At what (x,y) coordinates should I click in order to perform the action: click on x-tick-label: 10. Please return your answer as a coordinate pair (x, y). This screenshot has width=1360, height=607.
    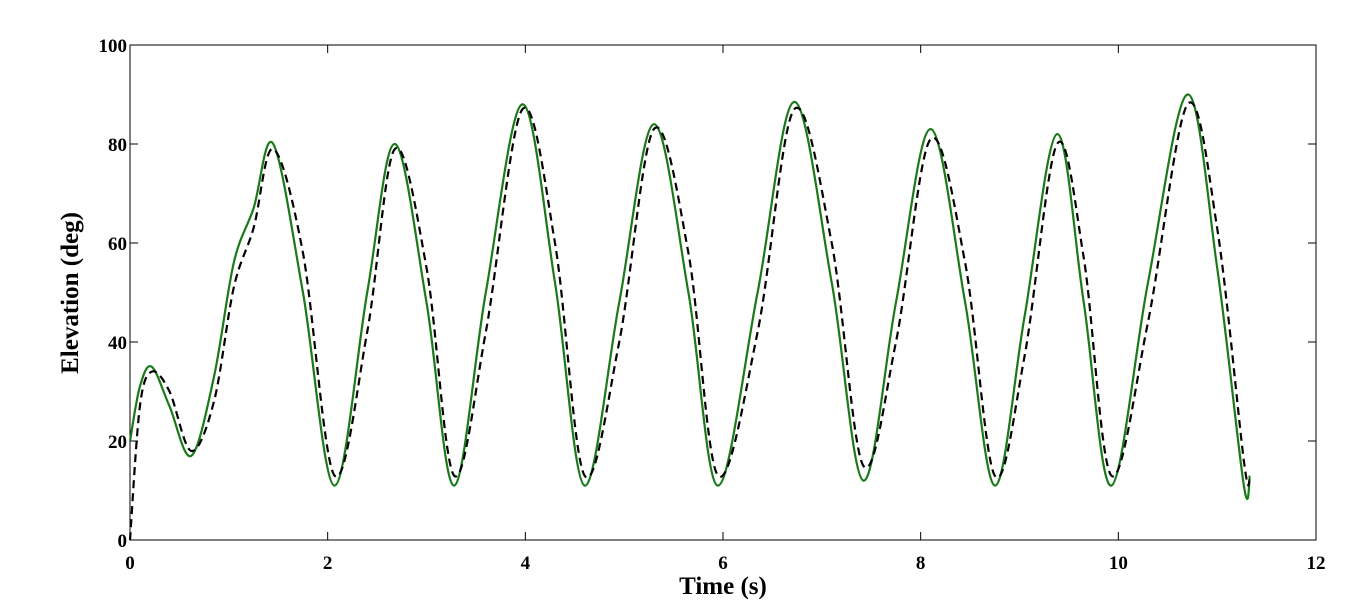
    Looking at the image, I should click on (1118, 563).